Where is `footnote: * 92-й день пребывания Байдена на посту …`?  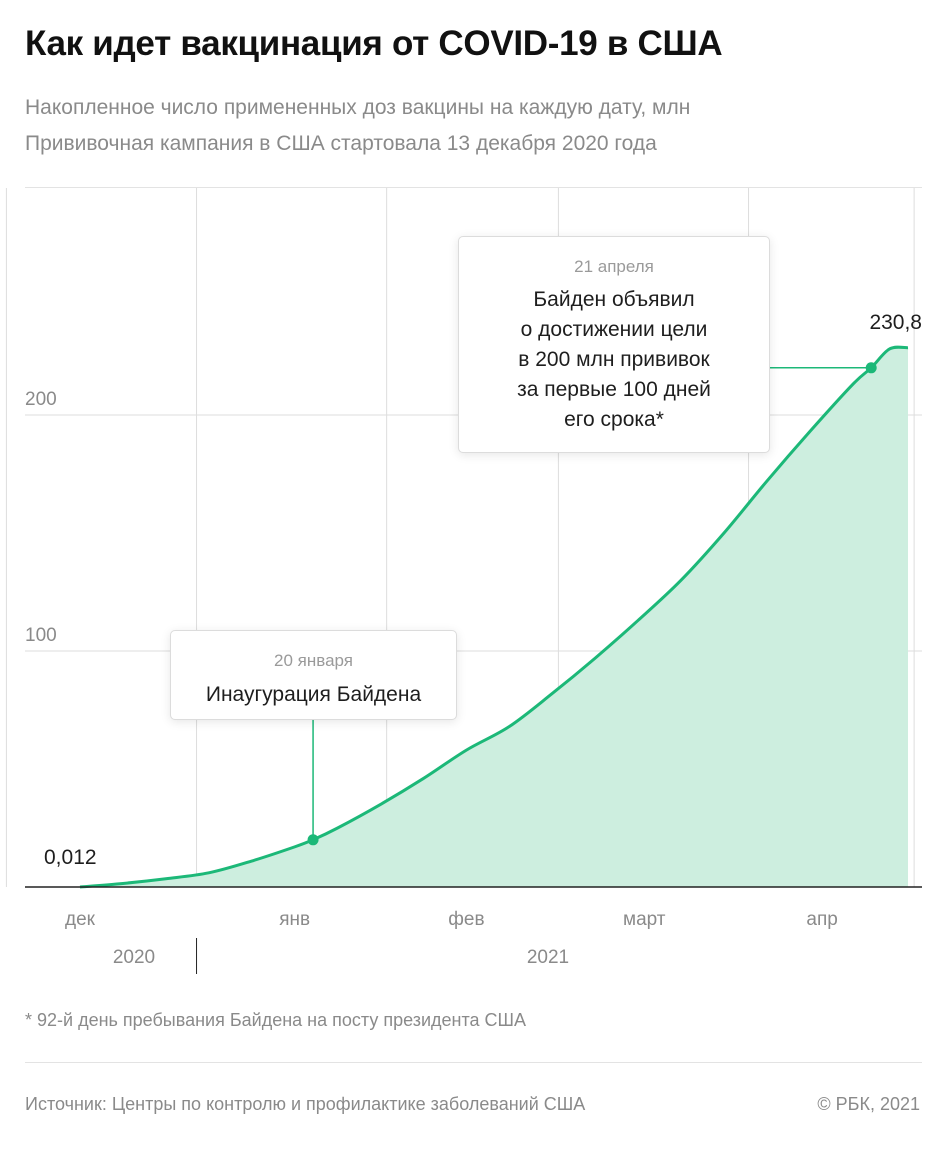
footnote: * 92-й день пребывания Байдена на посту … is located at coordinates (276, 1020).